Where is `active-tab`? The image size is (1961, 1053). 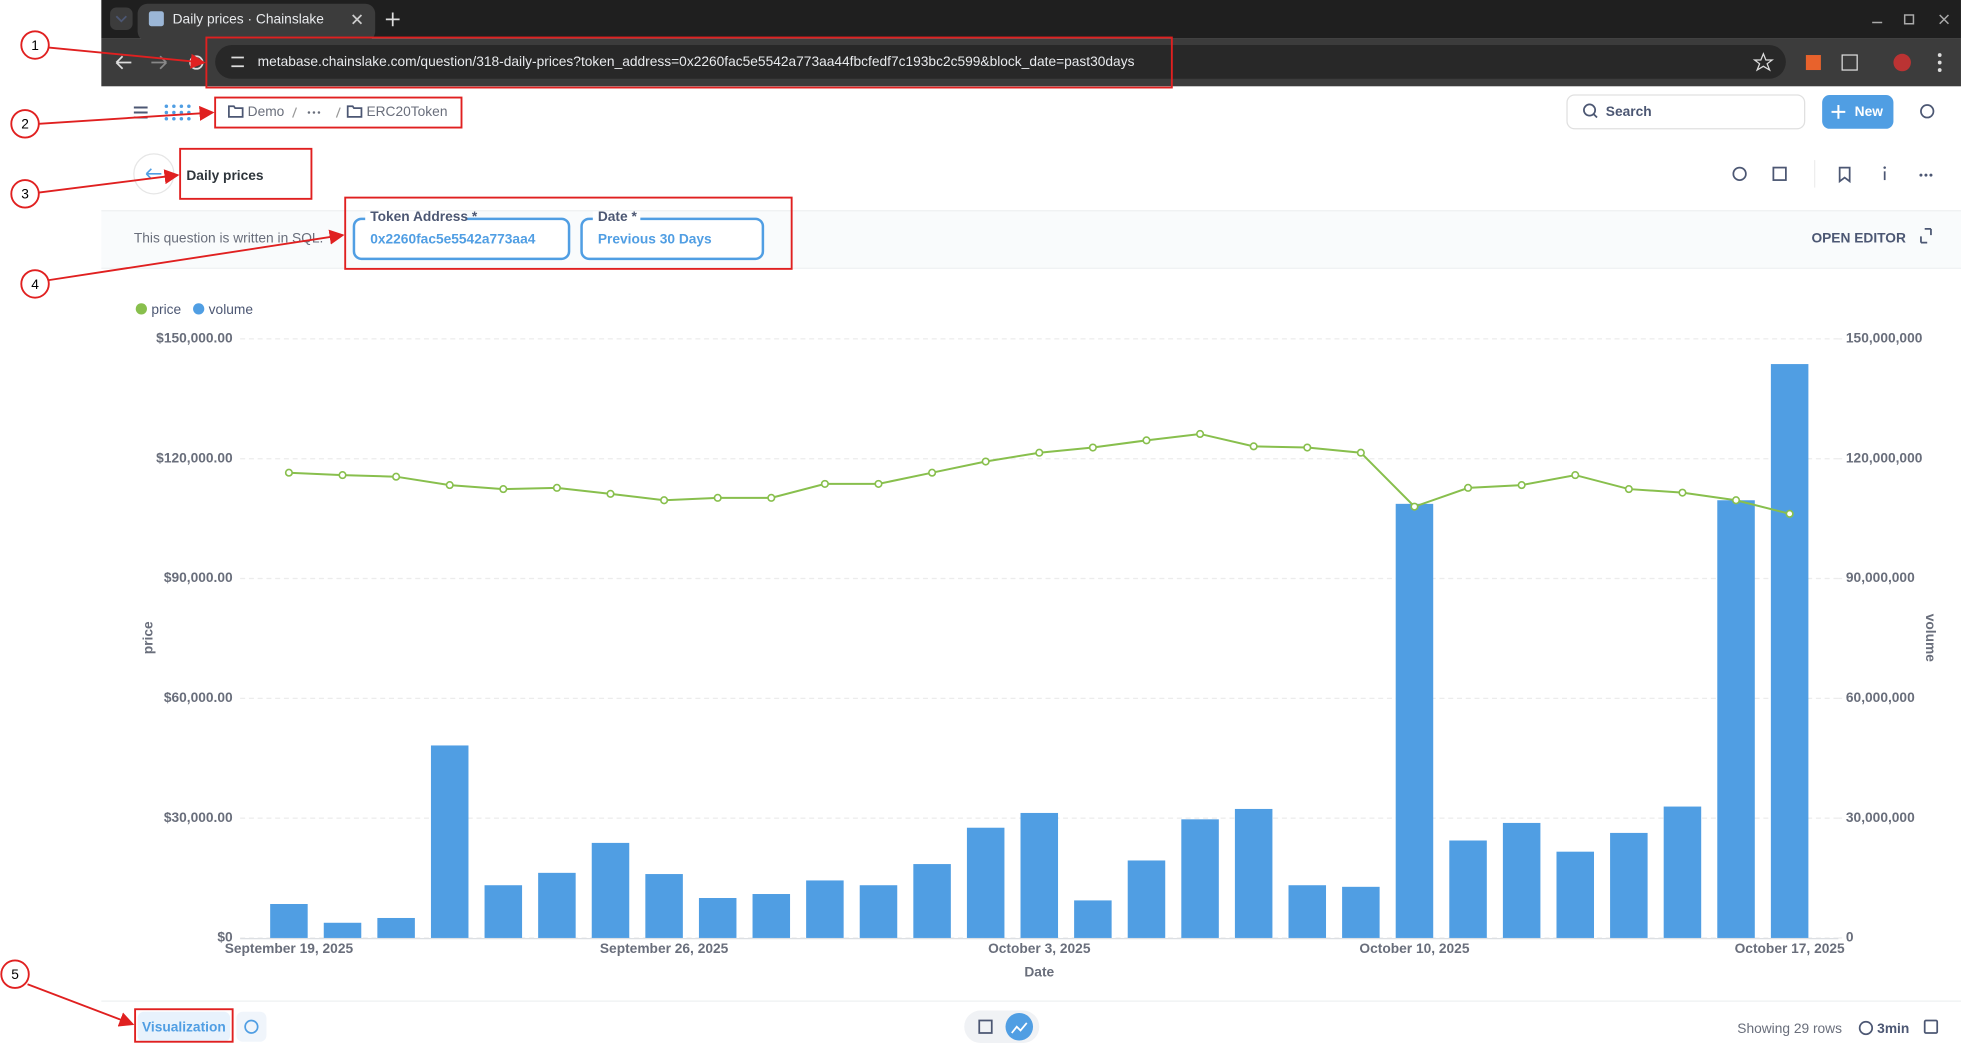 active-tab is located at coordinates (256, 22).